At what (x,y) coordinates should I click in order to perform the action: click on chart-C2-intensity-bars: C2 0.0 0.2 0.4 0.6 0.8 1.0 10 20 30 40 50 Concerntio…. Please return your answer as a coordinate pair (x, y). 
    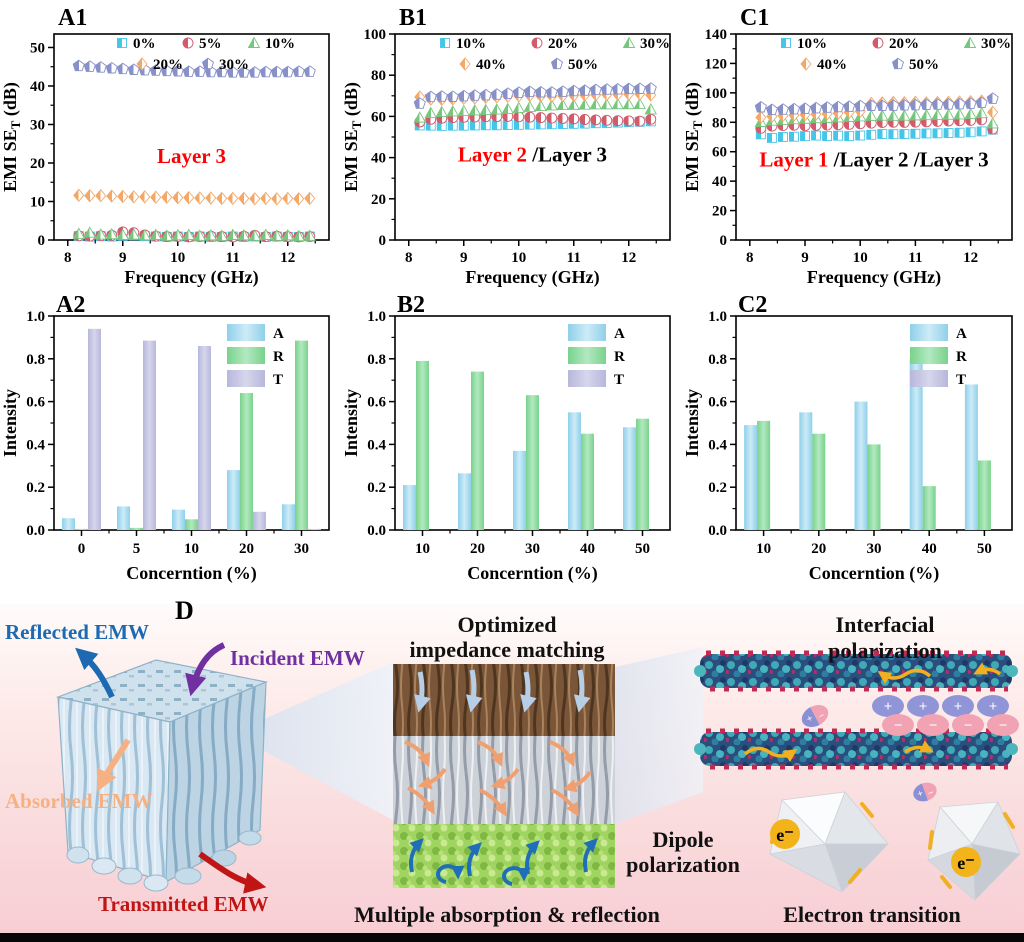
    Looking at the image, I should click on (847, 438).